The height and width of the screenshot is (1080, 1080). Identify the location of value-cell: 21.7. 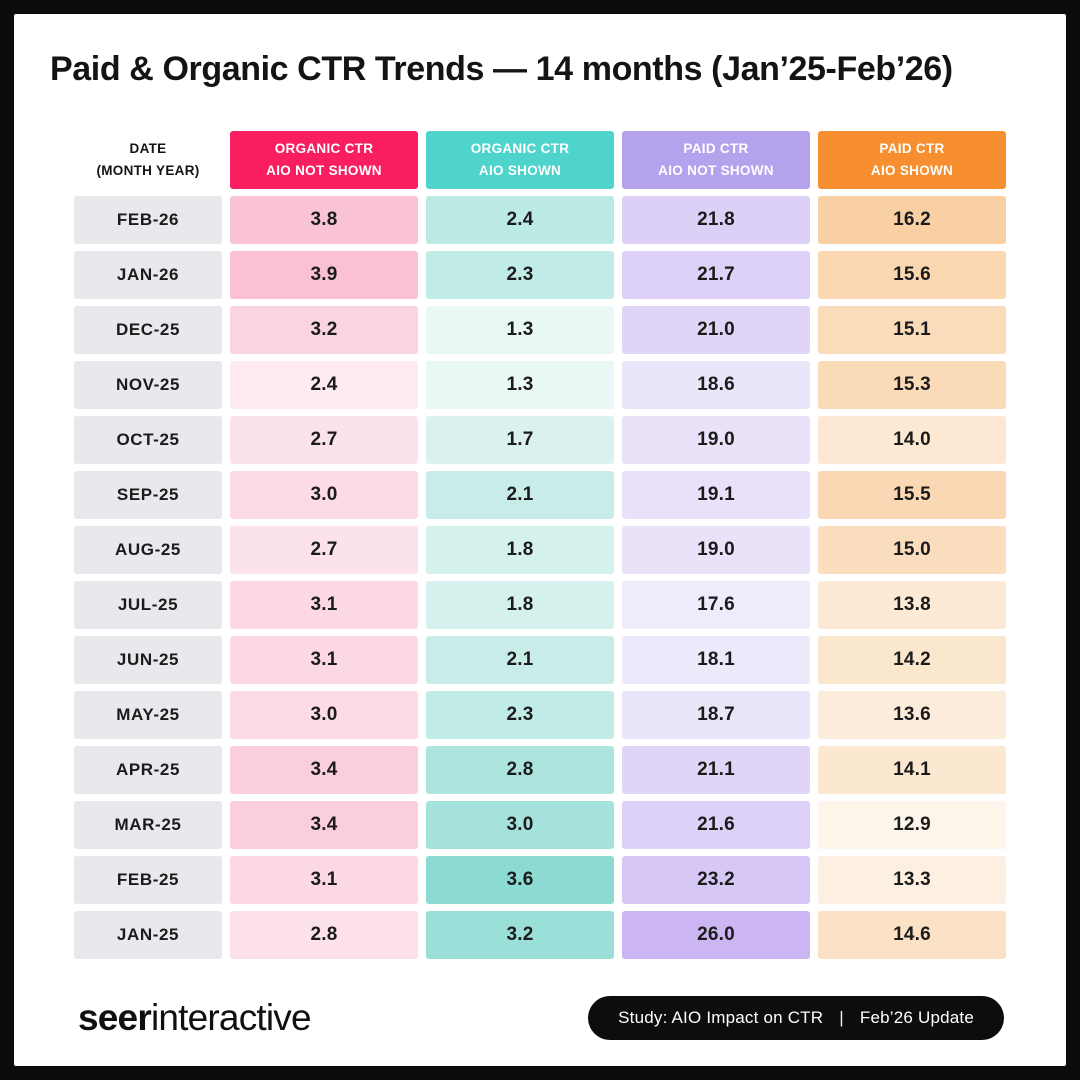
(716, 275).